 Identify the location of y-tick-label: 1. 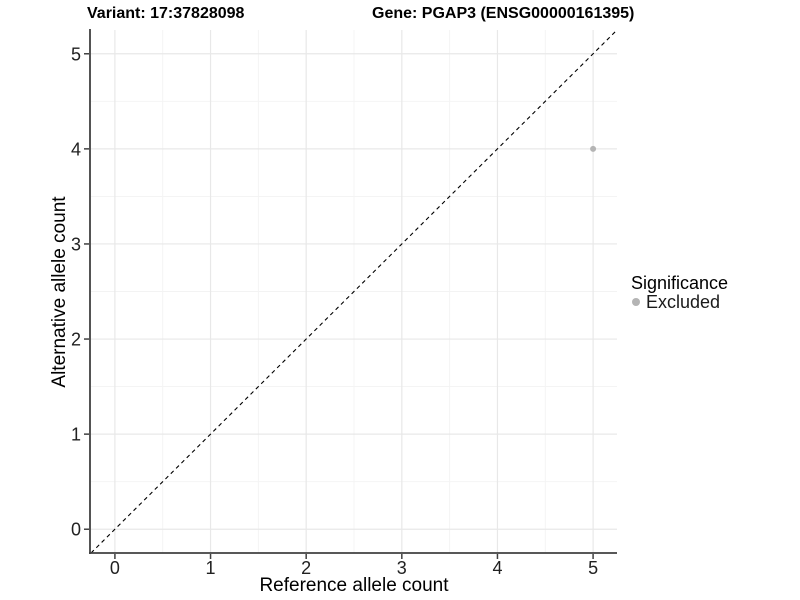
(76, 435).